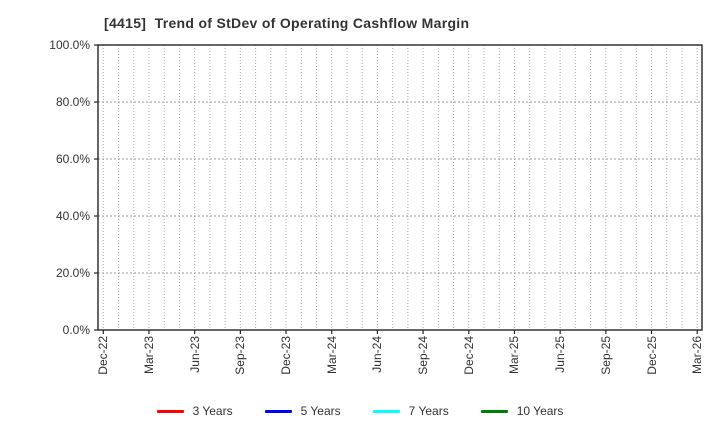 This screenshot has width=720, height=440. I want to click on x-axis-tick-label: Jun-25, so click(560, 354).